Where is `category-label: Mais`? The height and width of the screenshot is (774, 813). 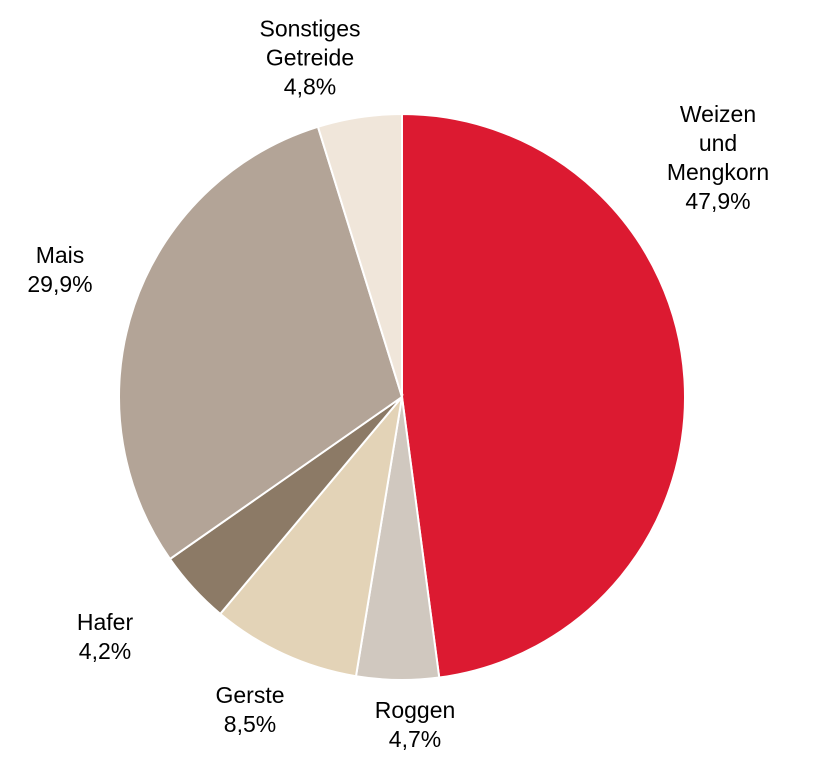 category-label: Mais is located at coordinates (60, 255).